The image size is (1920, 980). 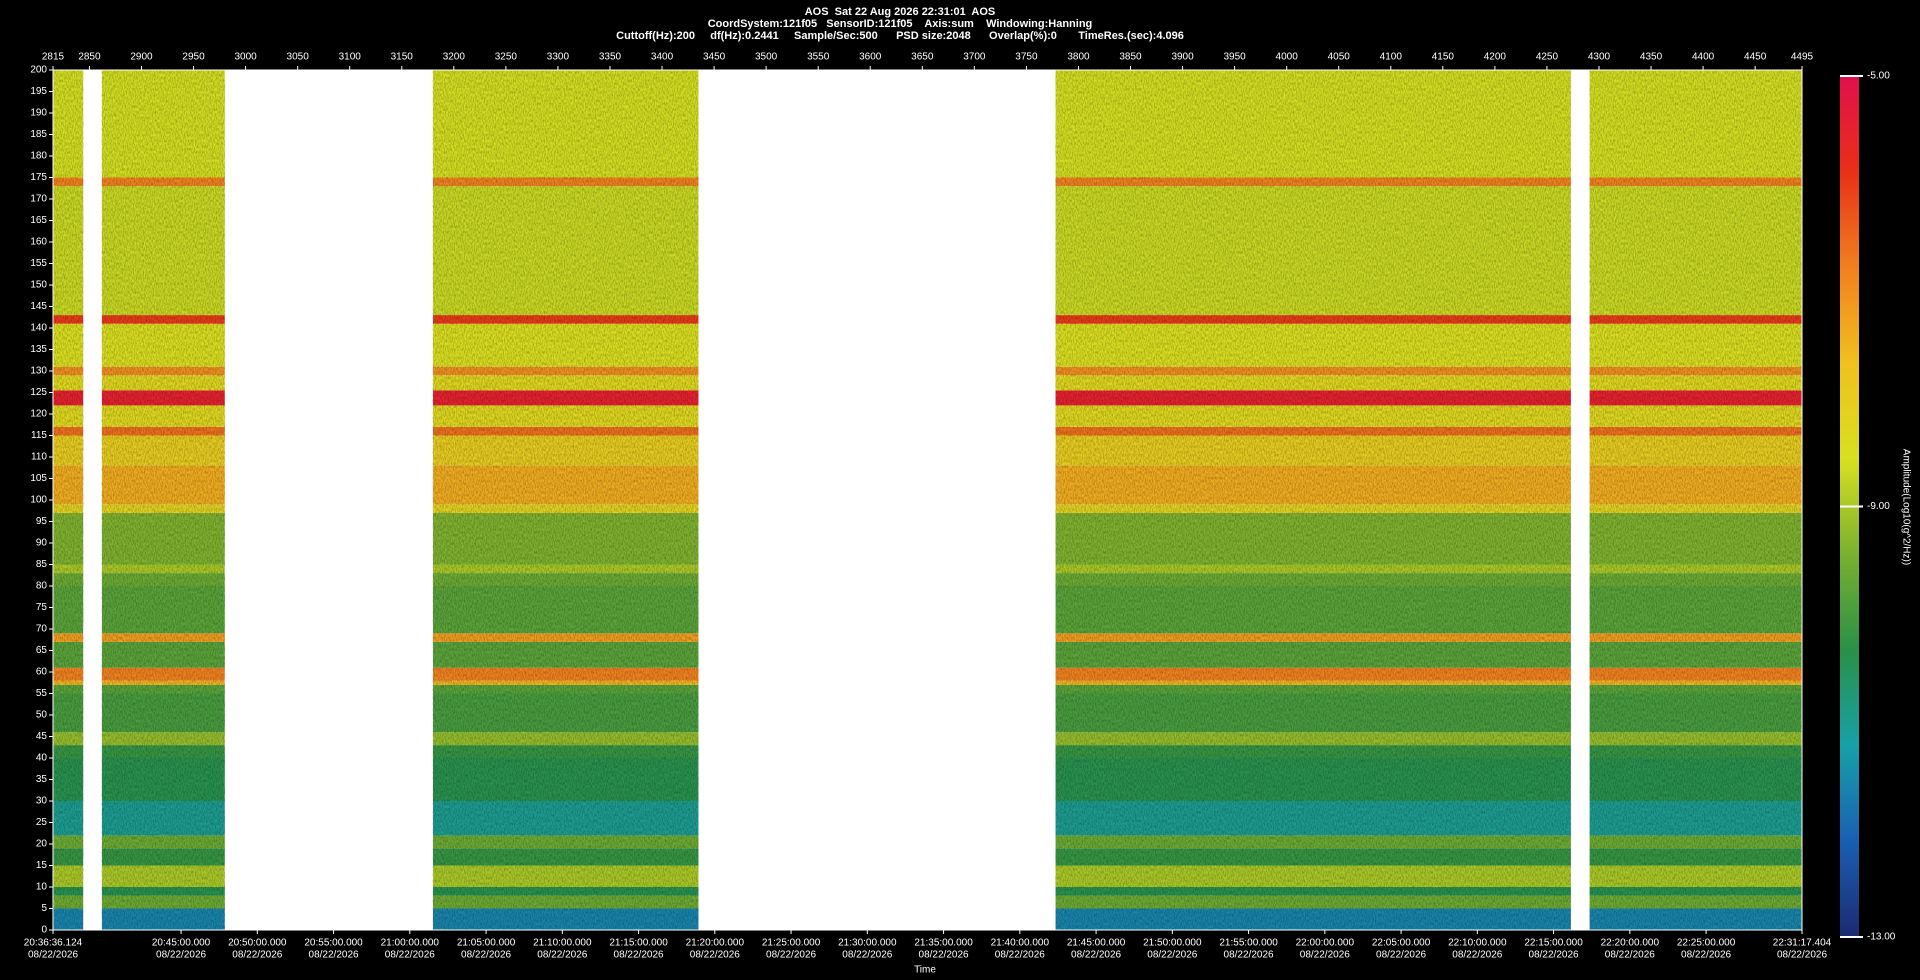 What do you see at coordinates (42, 672) in the screenshot?
I see `y-tick-label: 60` at bounding box center [42, 672].